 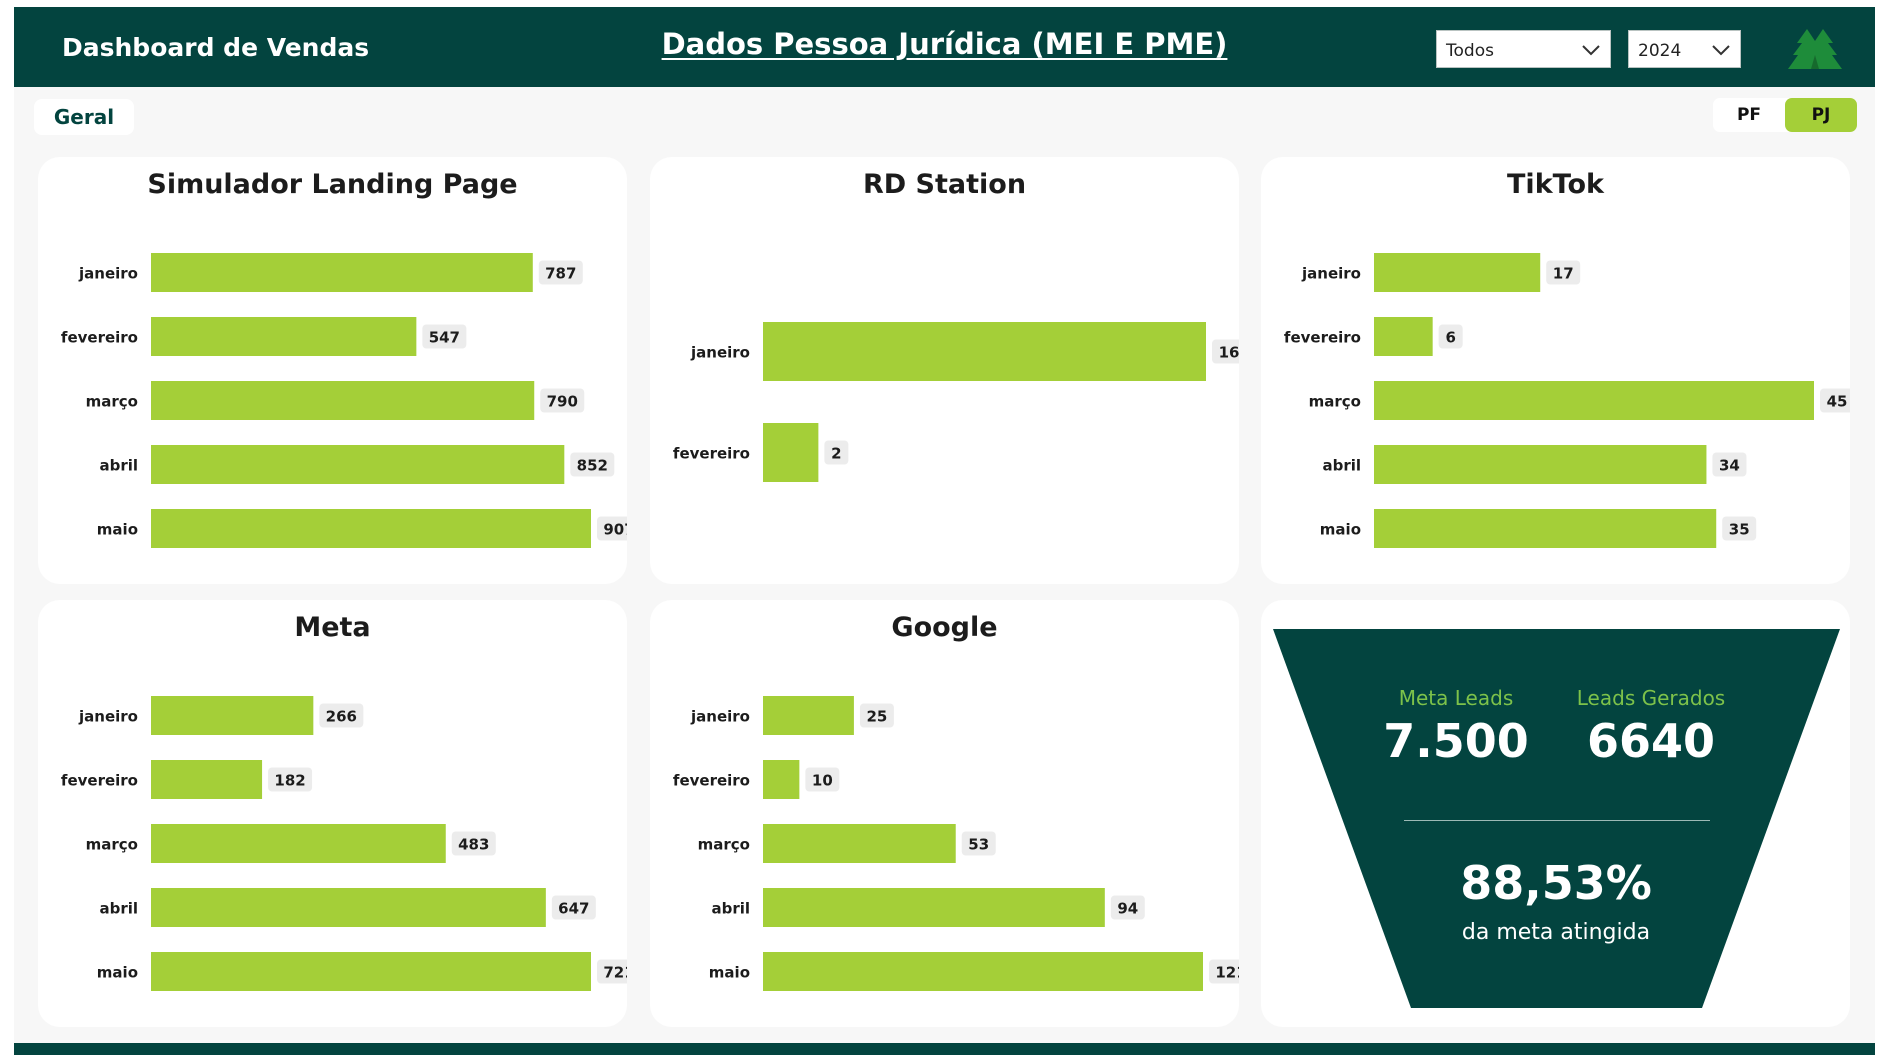 I want to click on brand-title: Dashboard de Vendas, so click(x=216, y=47).